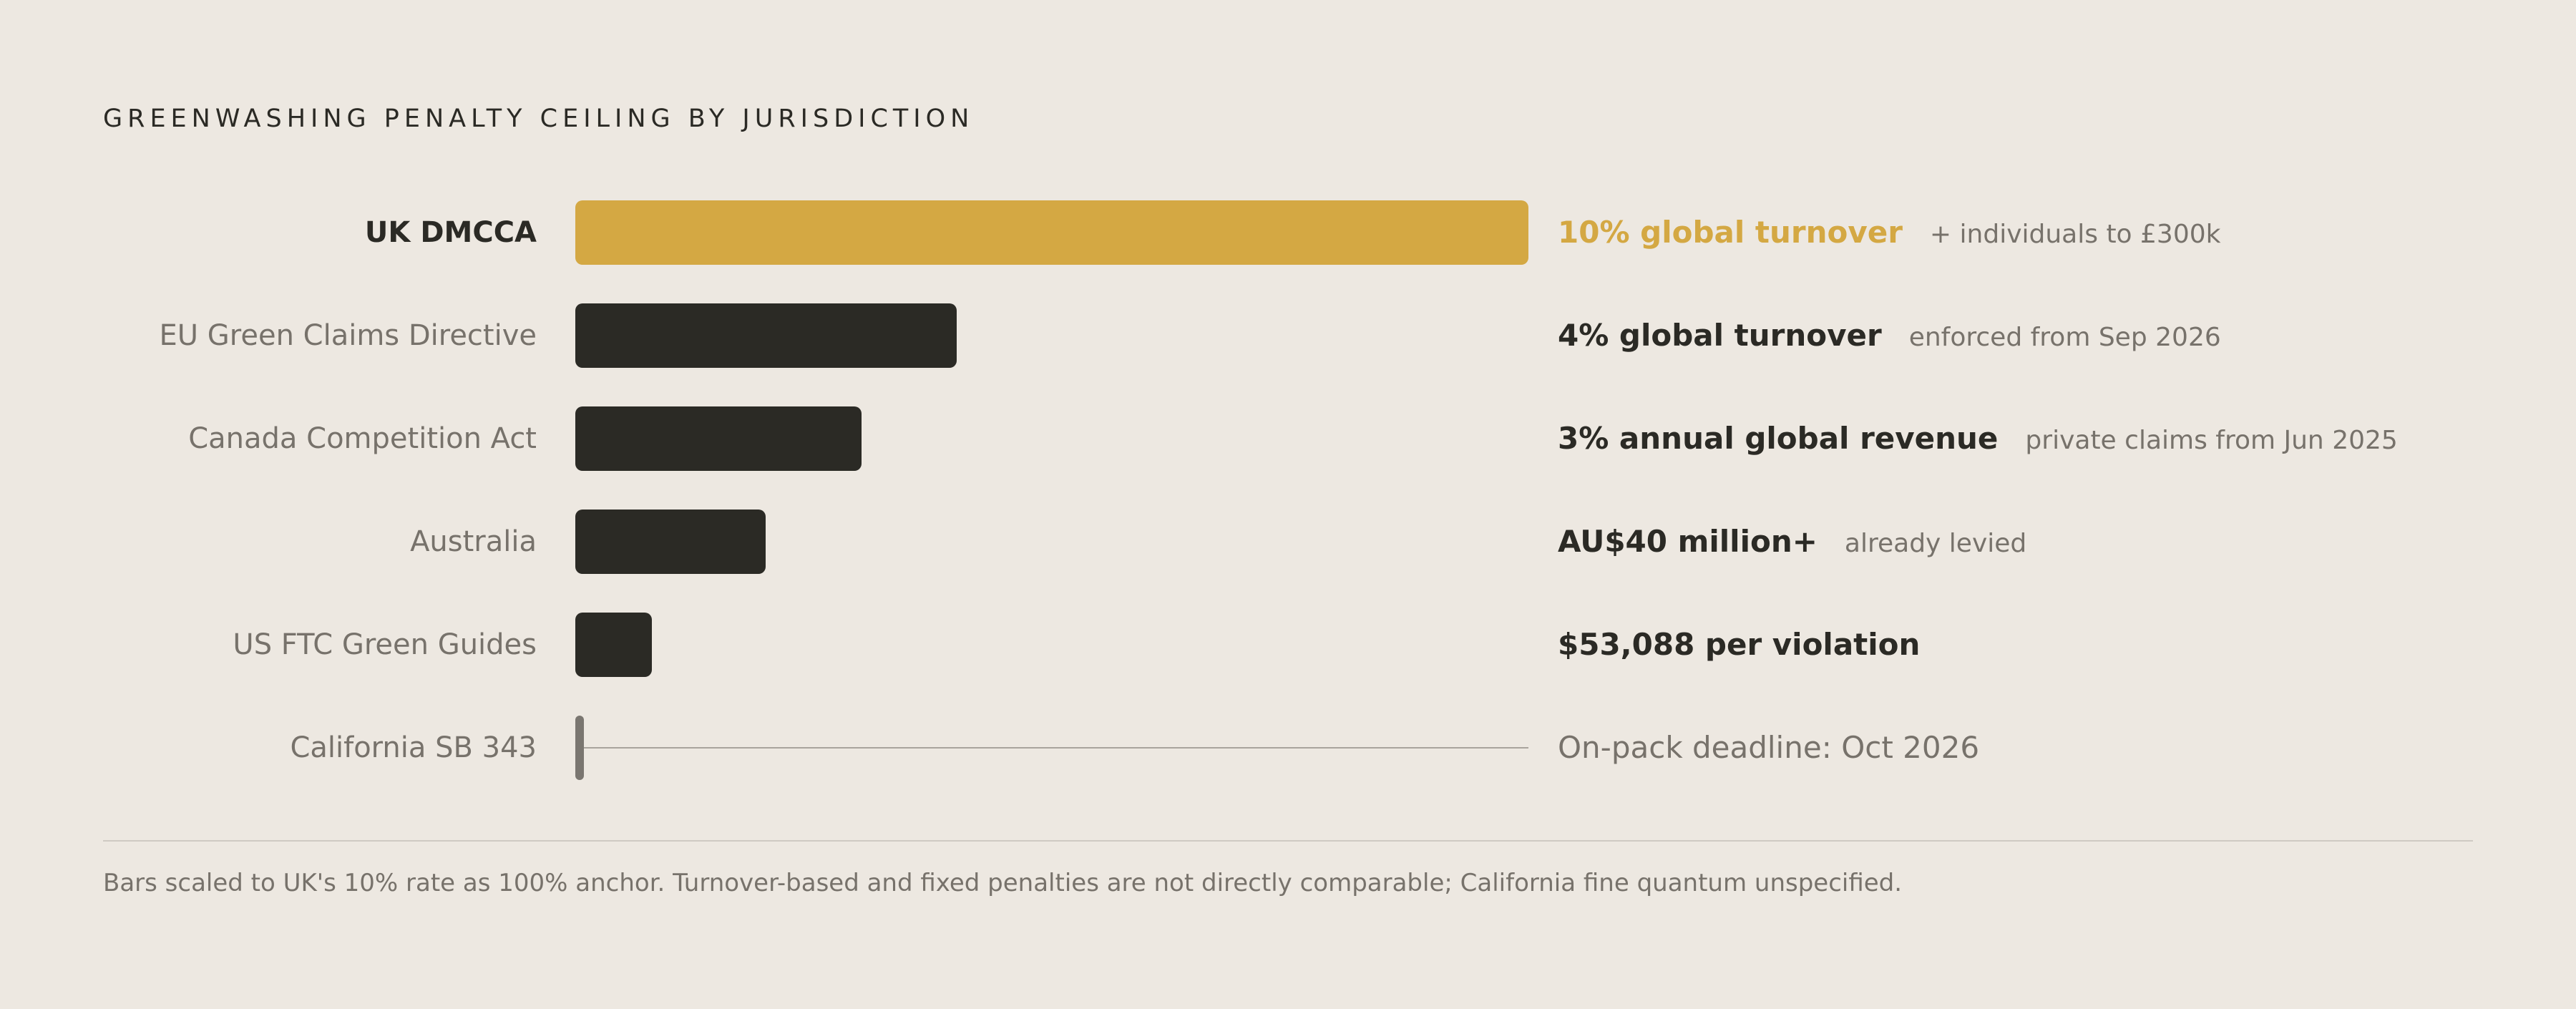 Image resolution: width=2576 pixels, height=1009 pixels. What do you see at coordinates (1288, 841) in the screenshot?
I see `divider` at bounding box center [1288, 841].